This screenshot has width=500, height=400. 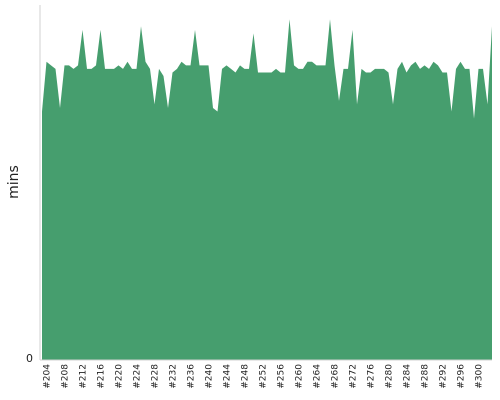 I want to click on x-tick-label: #224, so click(x=138, y=376).